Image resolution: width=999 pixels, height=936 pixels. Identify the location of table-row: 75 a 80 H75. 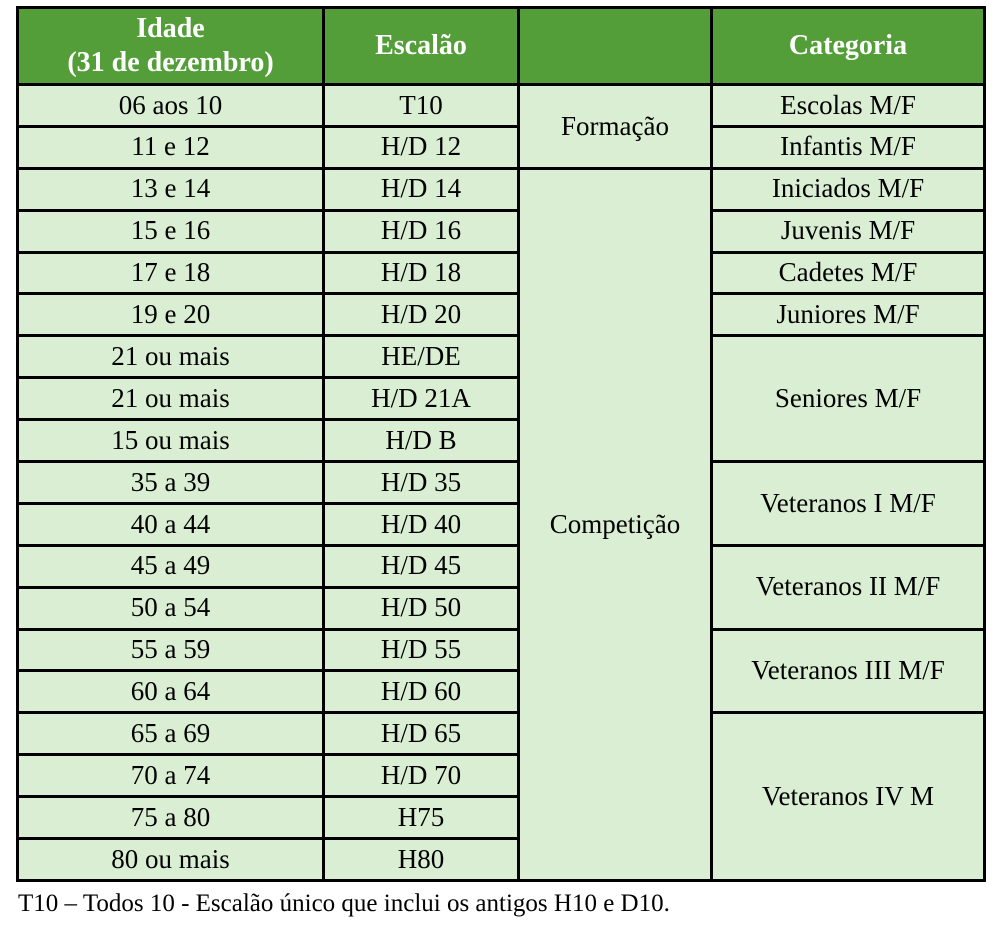
(500, 818).